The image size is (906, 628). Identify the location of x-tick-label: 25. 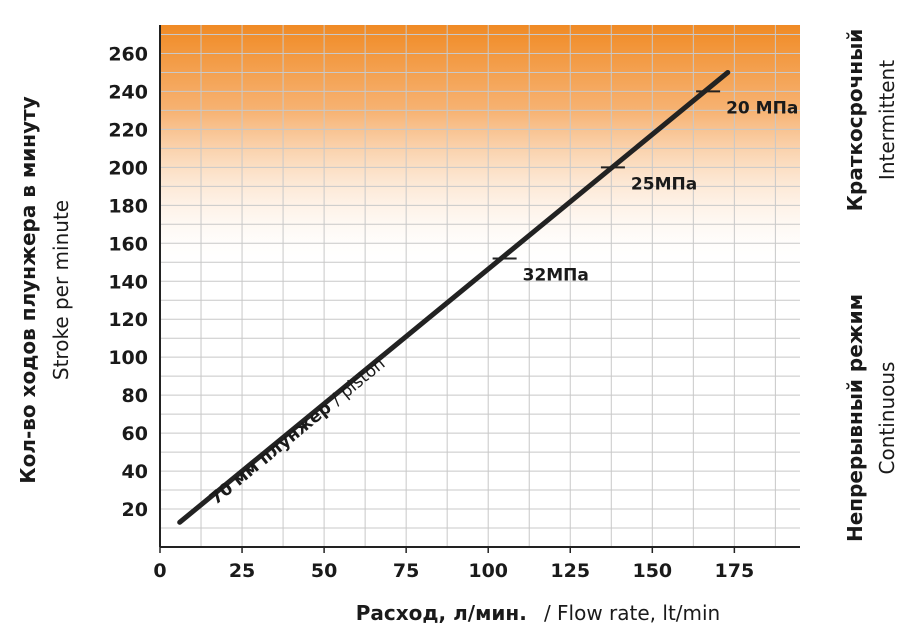
(242, 571).